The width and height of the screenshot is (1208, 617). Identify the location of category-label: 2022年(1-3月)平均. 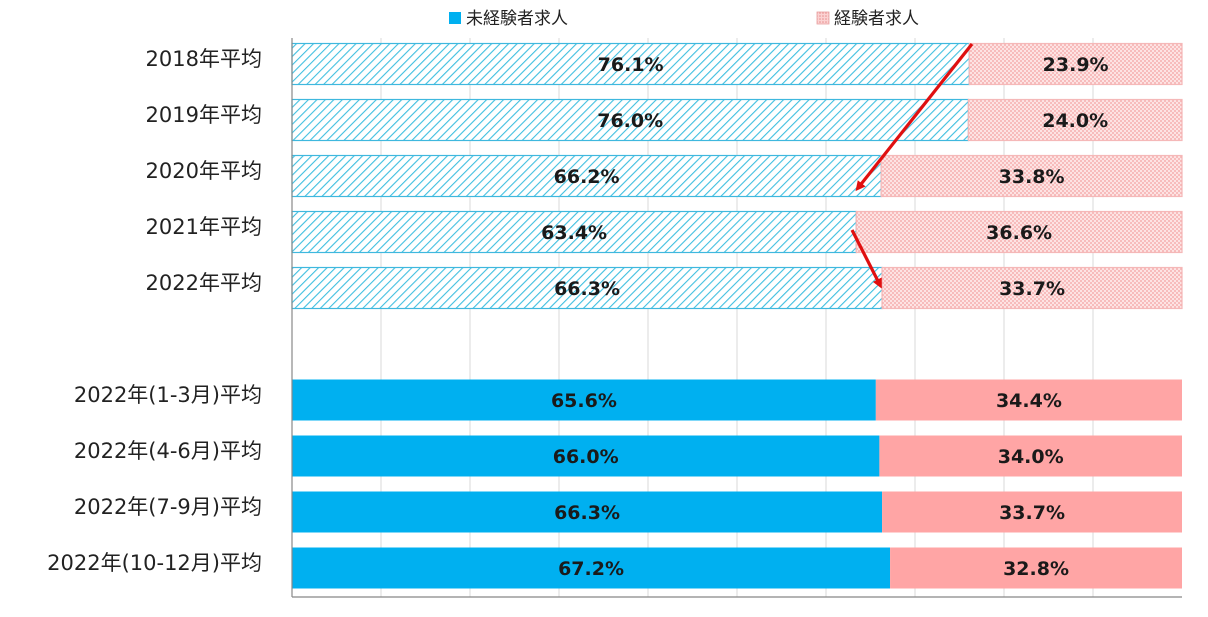
(168, 395).